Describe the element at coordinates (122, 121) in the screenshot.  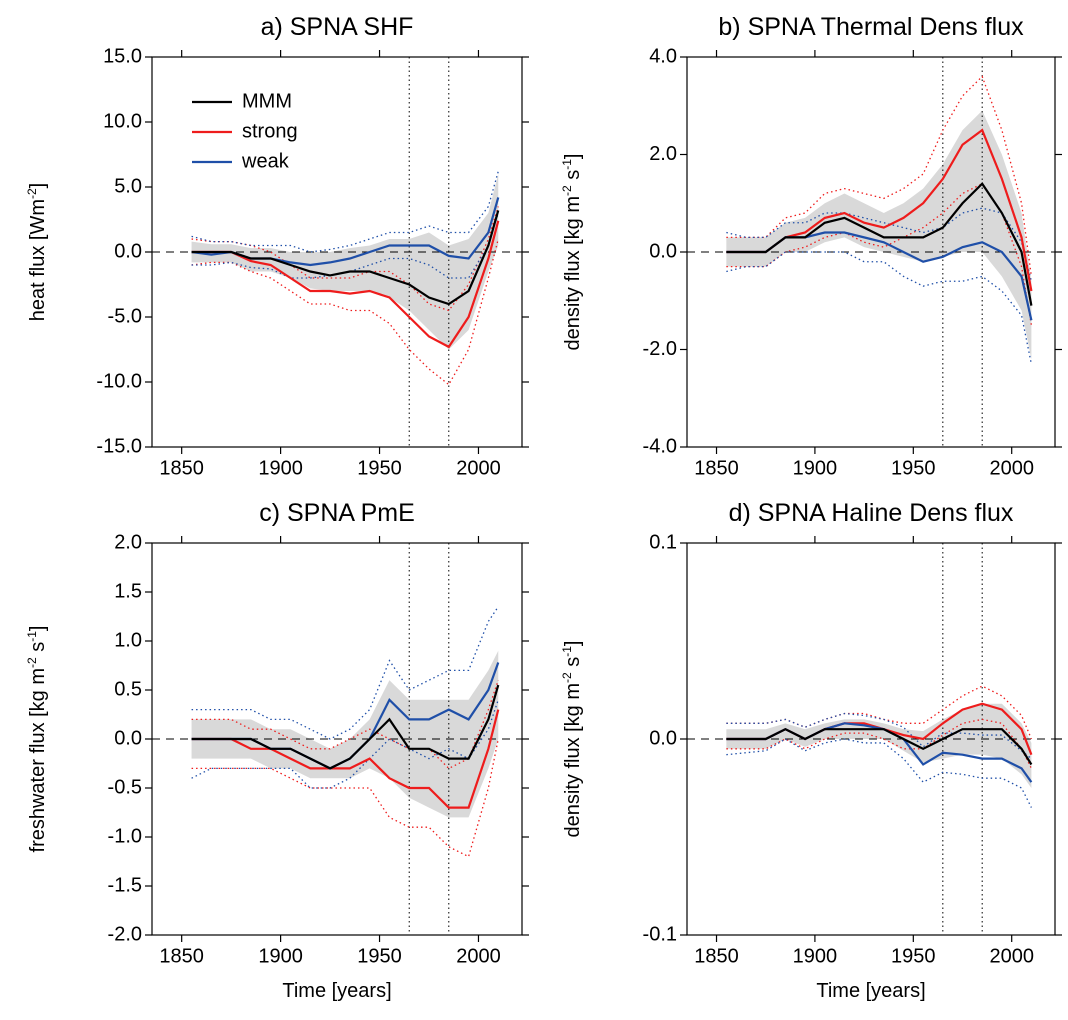
I see `y-tick-label: 10.0` at that location.